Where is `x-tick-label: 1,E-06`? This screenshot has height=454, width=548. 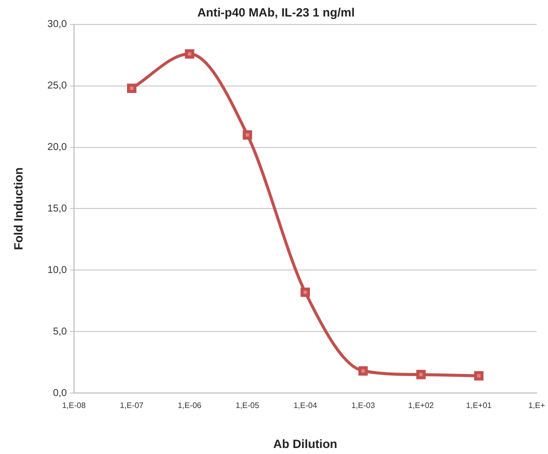
x-tick-label: 1,E-06 is located at coordinates (190, 405).